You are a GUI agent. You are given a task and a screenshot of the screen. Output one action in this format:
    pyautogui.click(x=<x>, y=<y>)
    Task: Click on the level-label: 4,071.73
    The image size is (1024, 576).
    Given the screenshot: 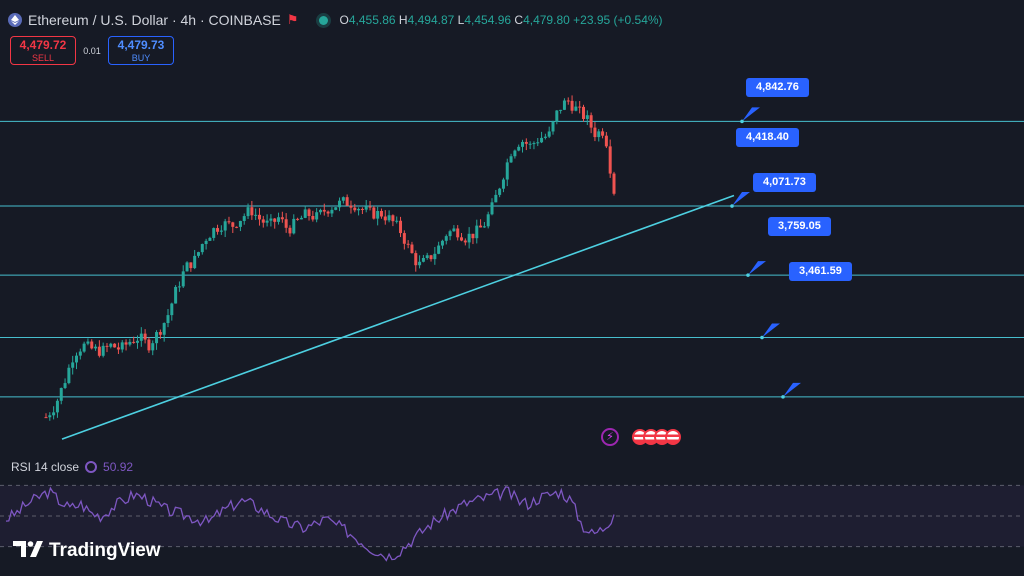 What is the action you would take?
    pyautogui.click(x=784, y=182)
    